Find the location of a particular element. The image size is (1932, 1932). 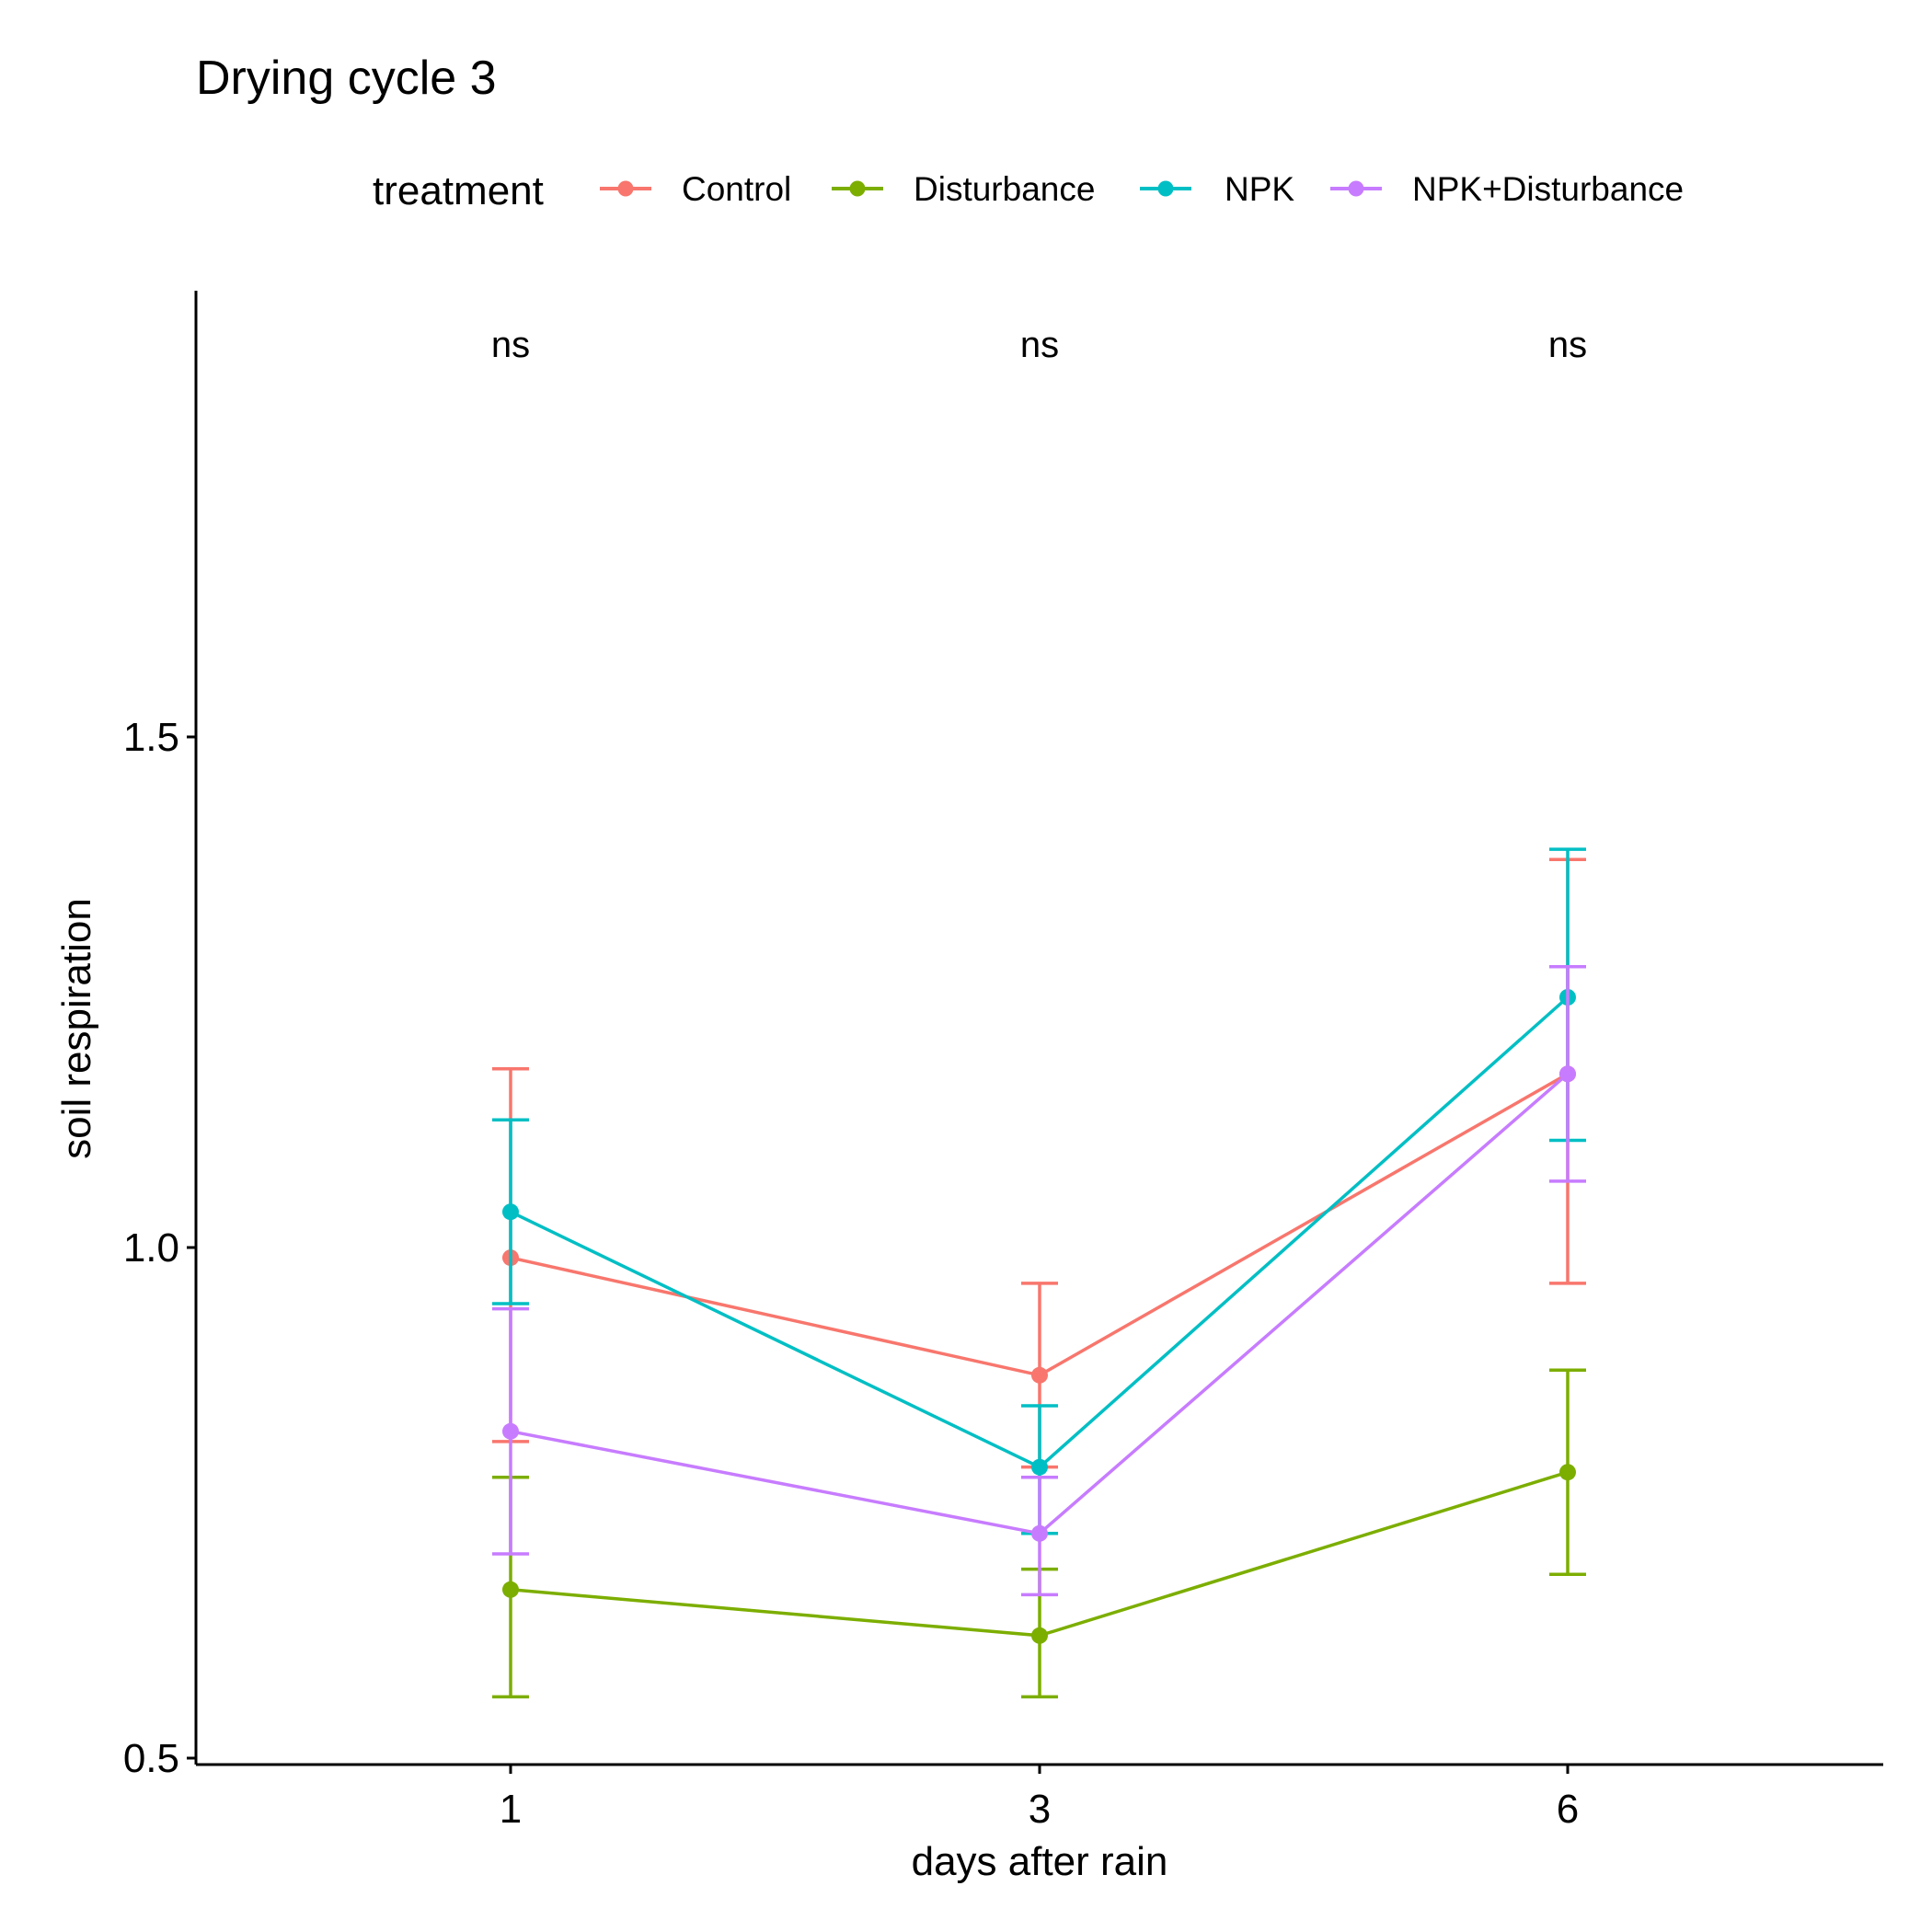

legend-item: Disturbance is located at coordinates (963, 189).